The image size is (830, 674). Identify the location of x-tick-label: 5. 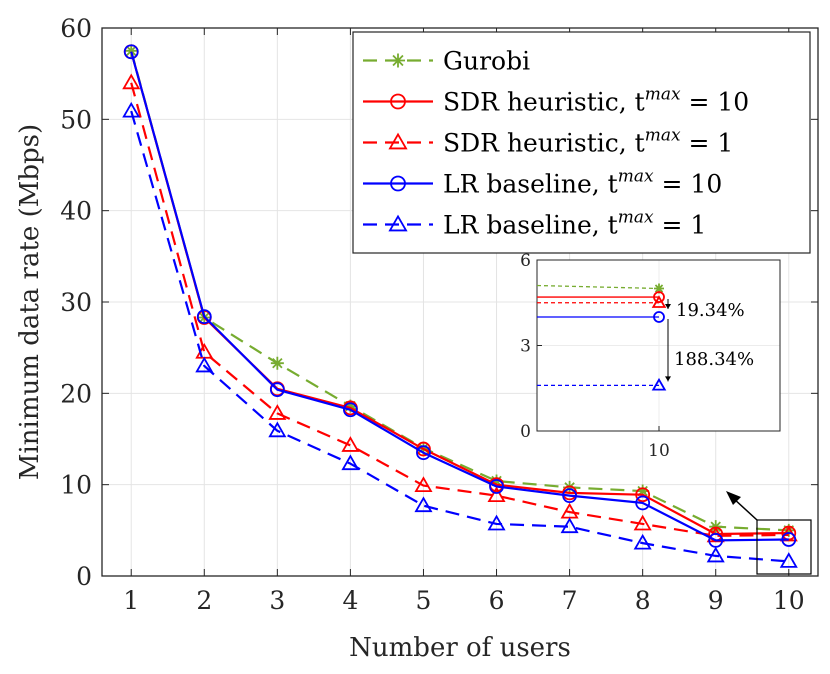
(424, 600).